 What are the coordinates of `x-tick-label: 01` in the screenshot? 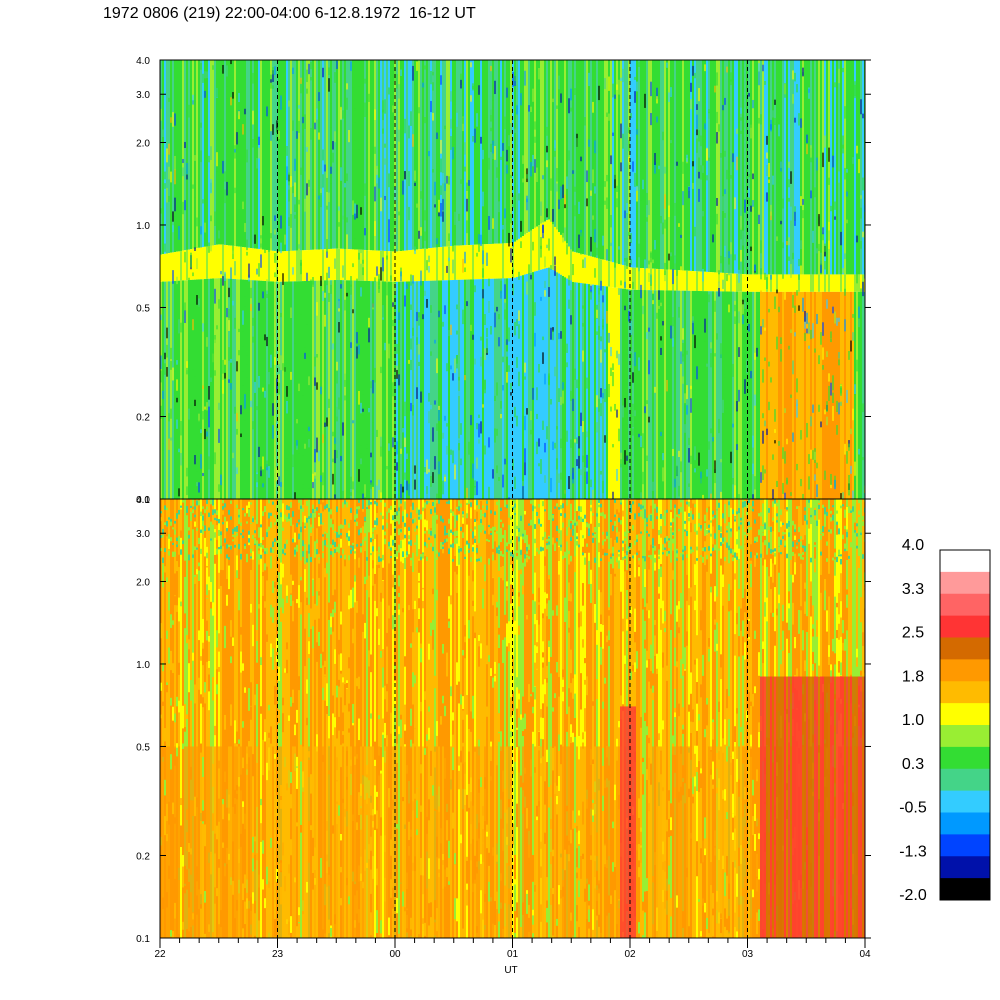 It's located at (513, 954).